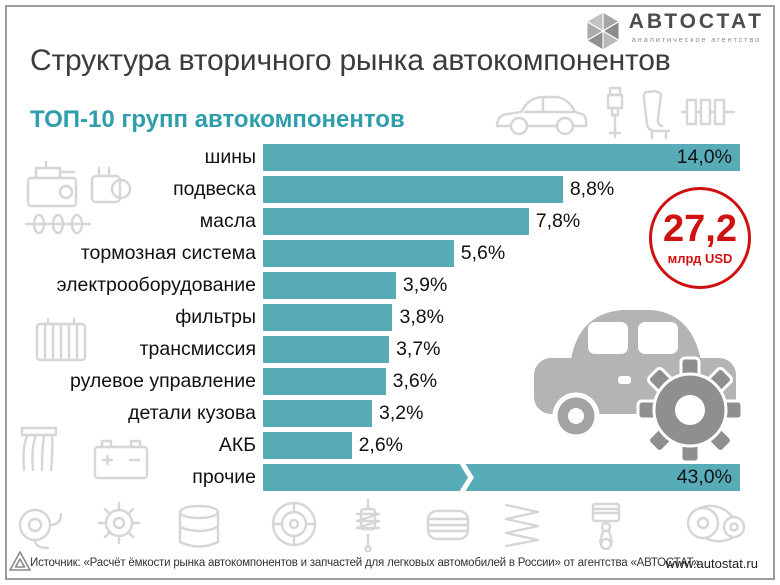 Image resolution: width=780 pixels, height=585 pixels. I want to click on category-label: рулевое управление, so click(162, 380).